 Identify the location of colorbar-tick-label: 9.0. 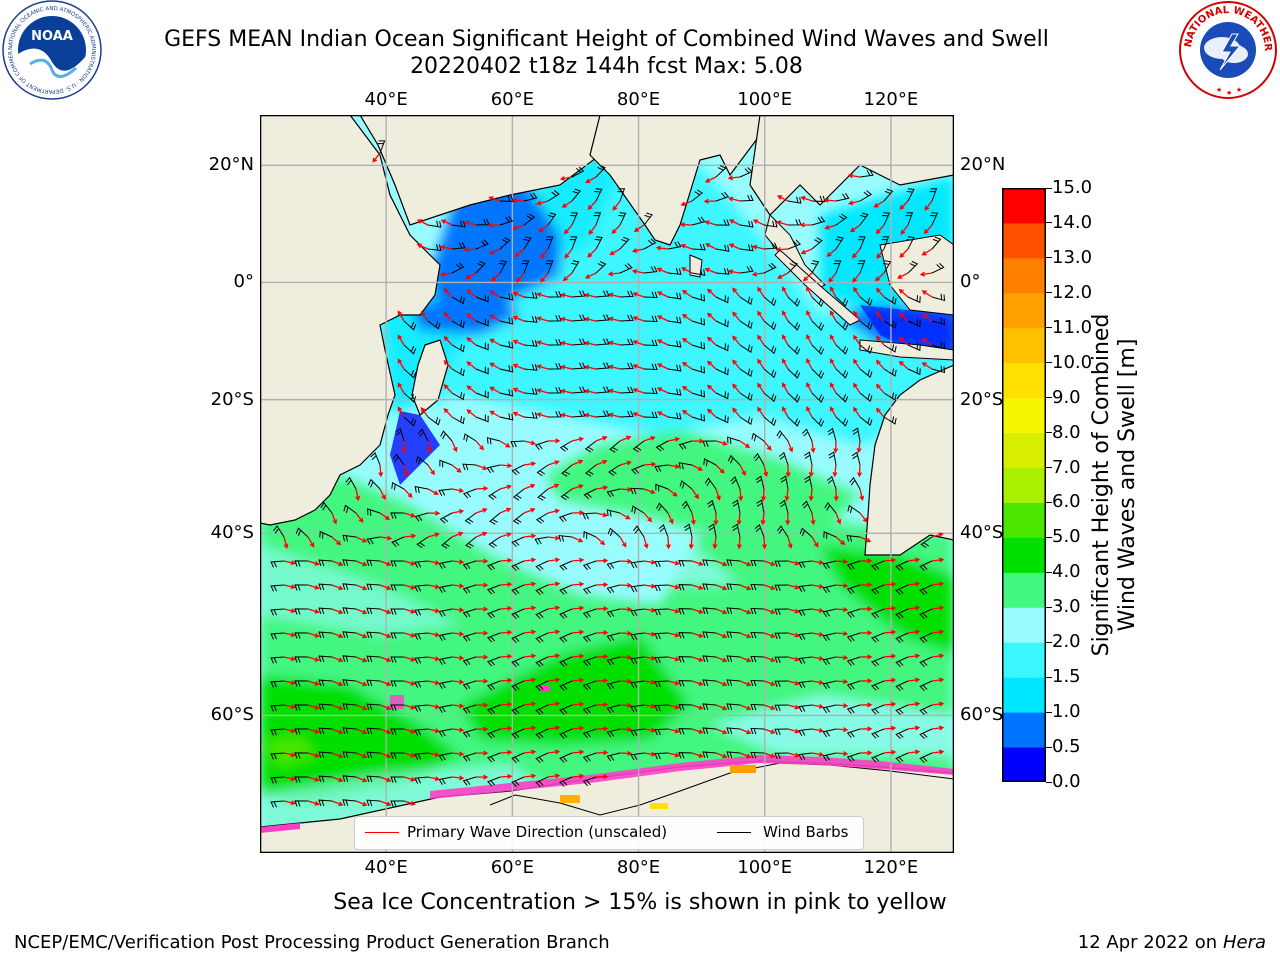
(1066, 397).